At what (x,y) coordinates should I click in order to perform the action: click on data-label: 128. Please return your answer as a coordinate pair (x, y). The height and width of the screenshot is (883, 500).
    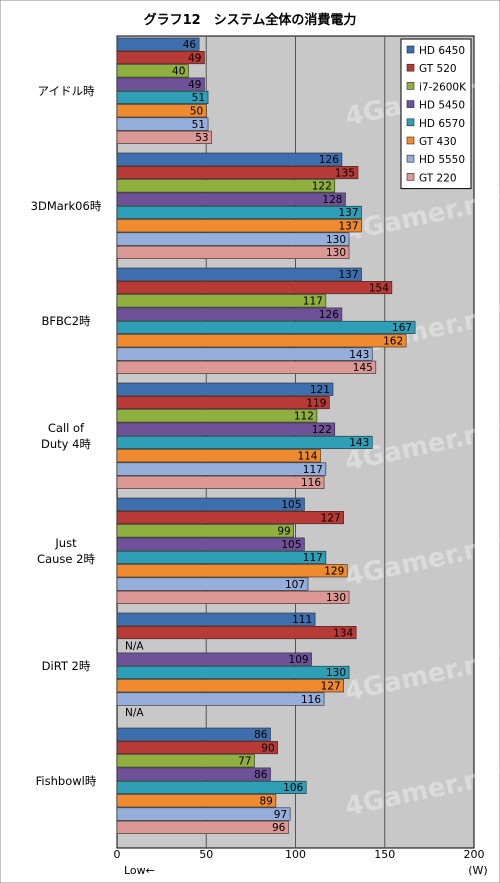
    Looking at the image, I should click on (332, 200).